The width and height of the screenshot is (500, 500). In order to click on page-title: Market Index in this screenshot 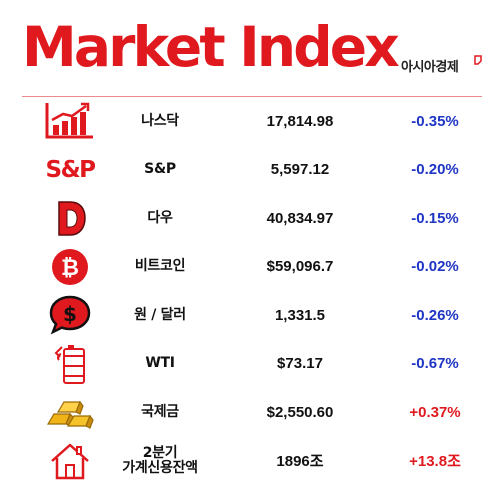, I will do `click(211, 47)`.